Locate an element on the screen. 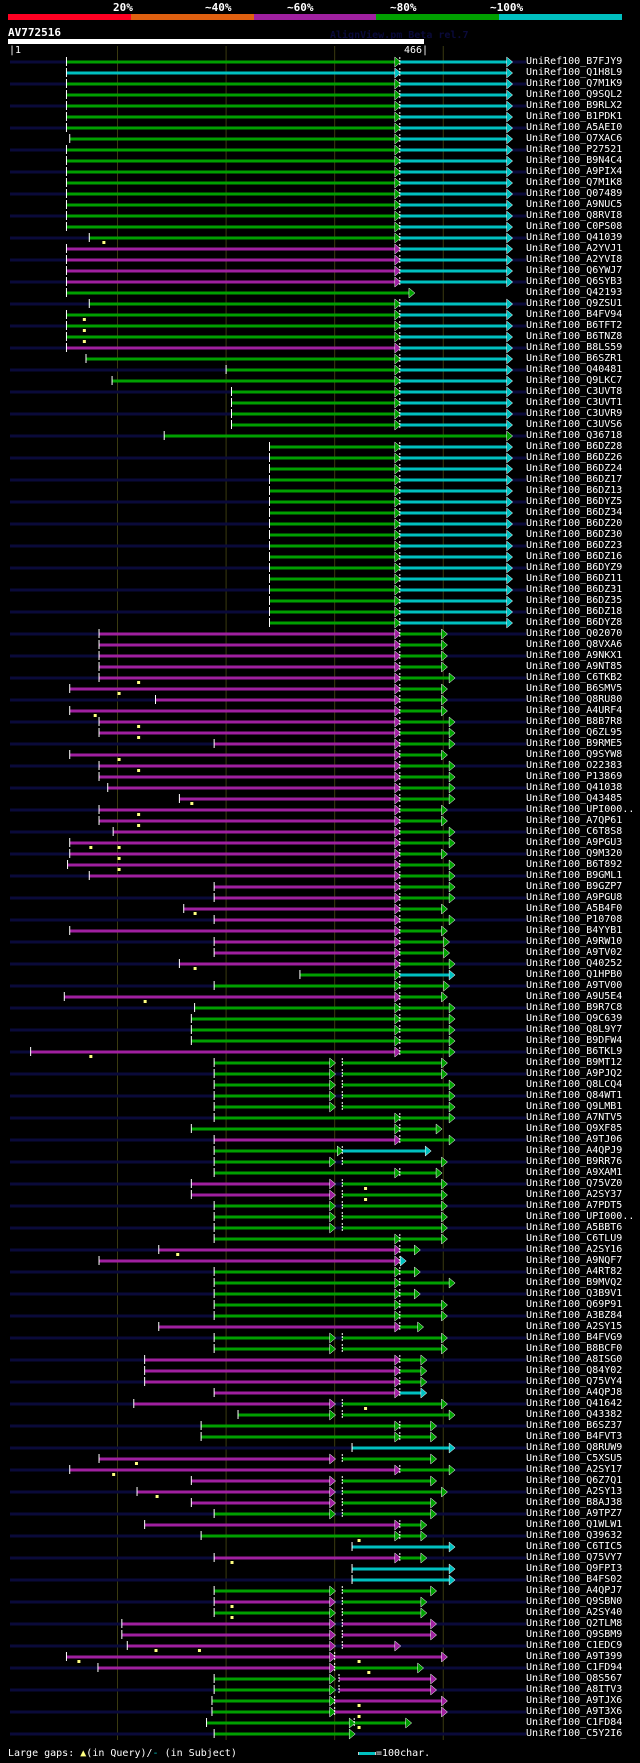 This screenshot has width=640, height=1763. subject-label: UniRef100_B6DZ11 is located at coordinates (574, 578).